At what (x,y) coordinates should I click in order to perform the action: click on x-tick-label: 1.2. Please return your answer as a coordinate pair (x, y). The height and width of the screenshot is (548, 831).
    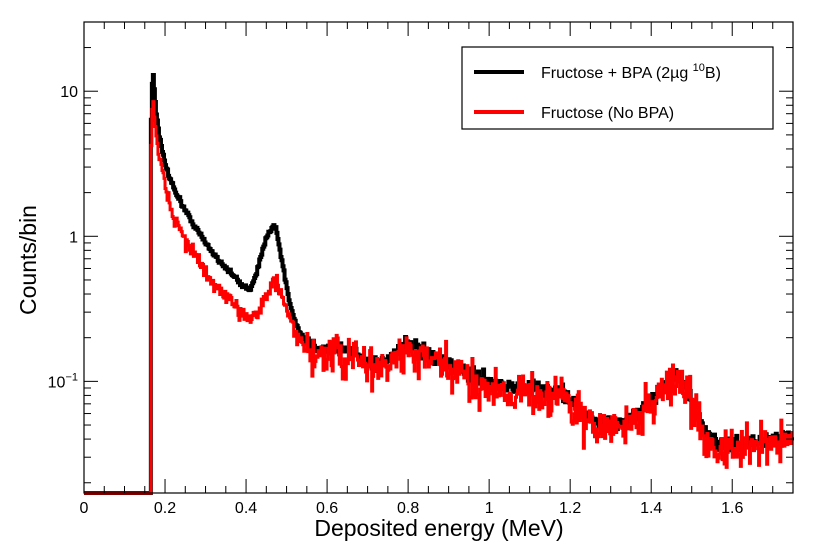
    Looking at the image, I should click on (570, 508).